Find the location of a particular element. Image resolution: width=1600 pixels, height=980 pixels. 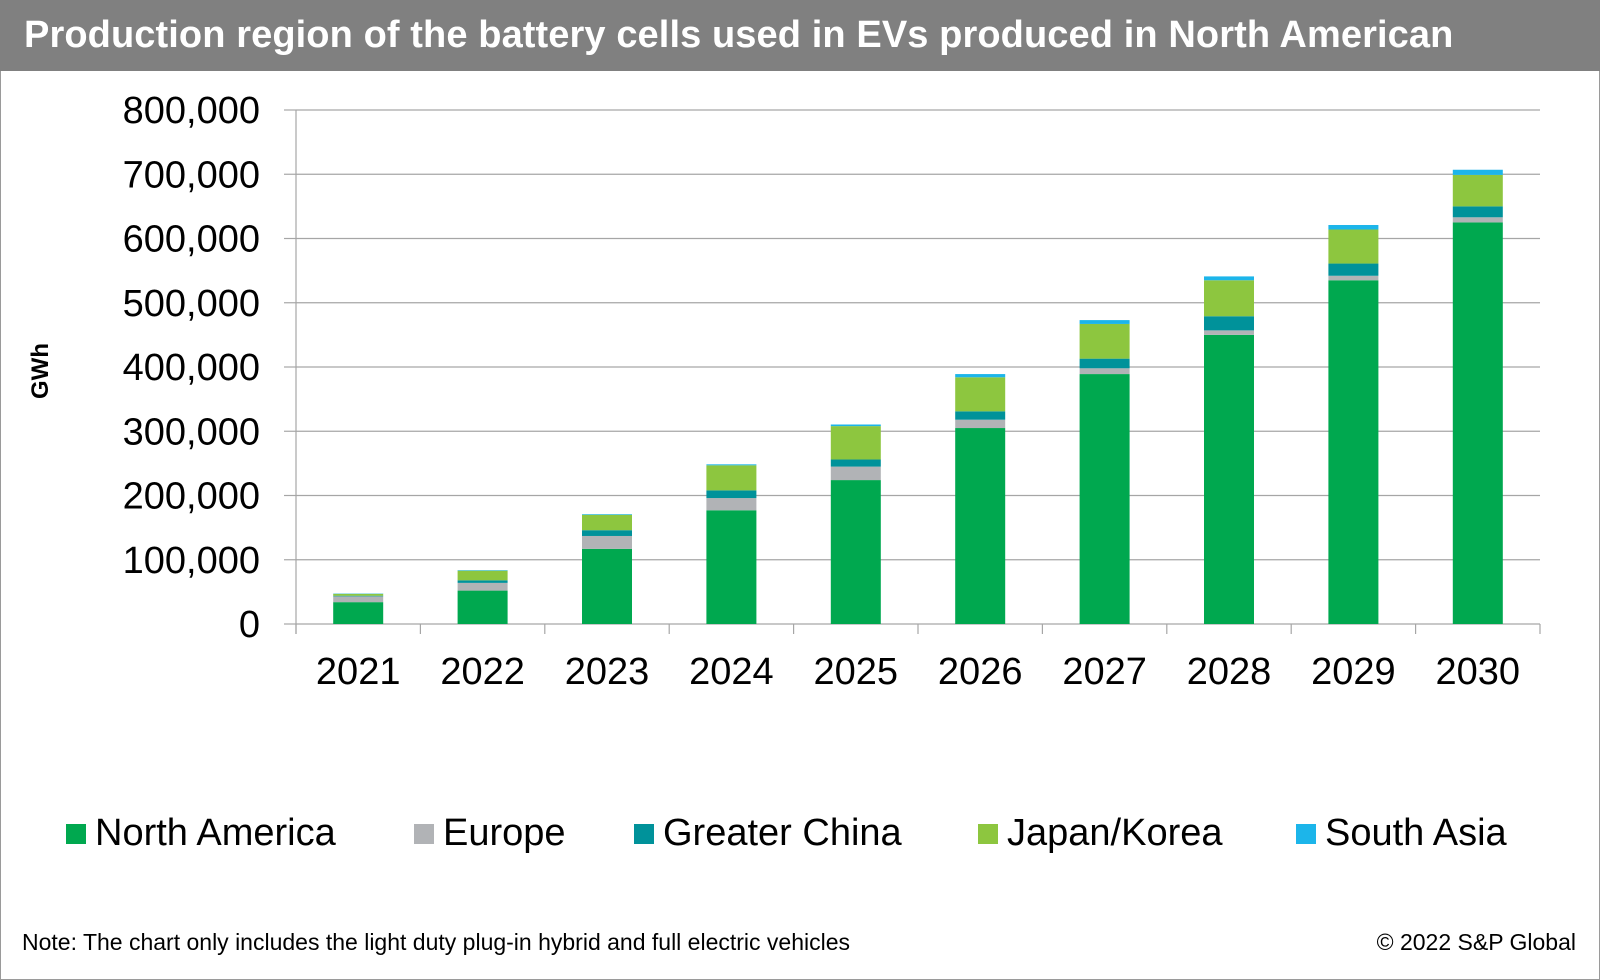

bar-south-asia-2024 is located at coordinates (731, 465).